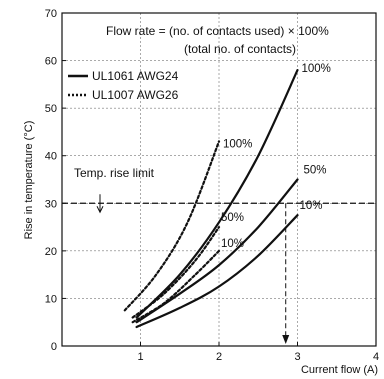 The width and height of the screenshot is (384, 379). I want to click on temp-limit-arrow-head, so click(100, 210).